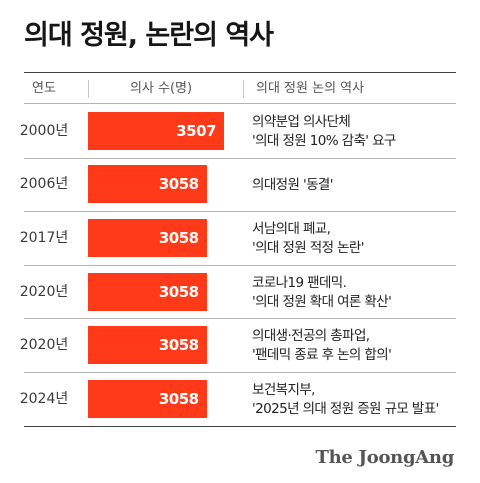  What do you see at coordinates (44, 130) in the screenshot?
I see `row-year: 2000년` at bounding box center [44, 130].